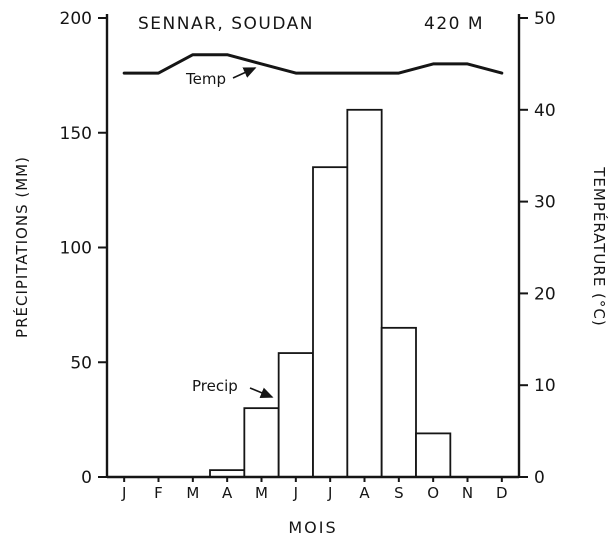 The width and height of the screenshot is (613, 551). Describe the element at coordinates (158, 493) in the screenshot. I see `month-label-1: F` at that location.